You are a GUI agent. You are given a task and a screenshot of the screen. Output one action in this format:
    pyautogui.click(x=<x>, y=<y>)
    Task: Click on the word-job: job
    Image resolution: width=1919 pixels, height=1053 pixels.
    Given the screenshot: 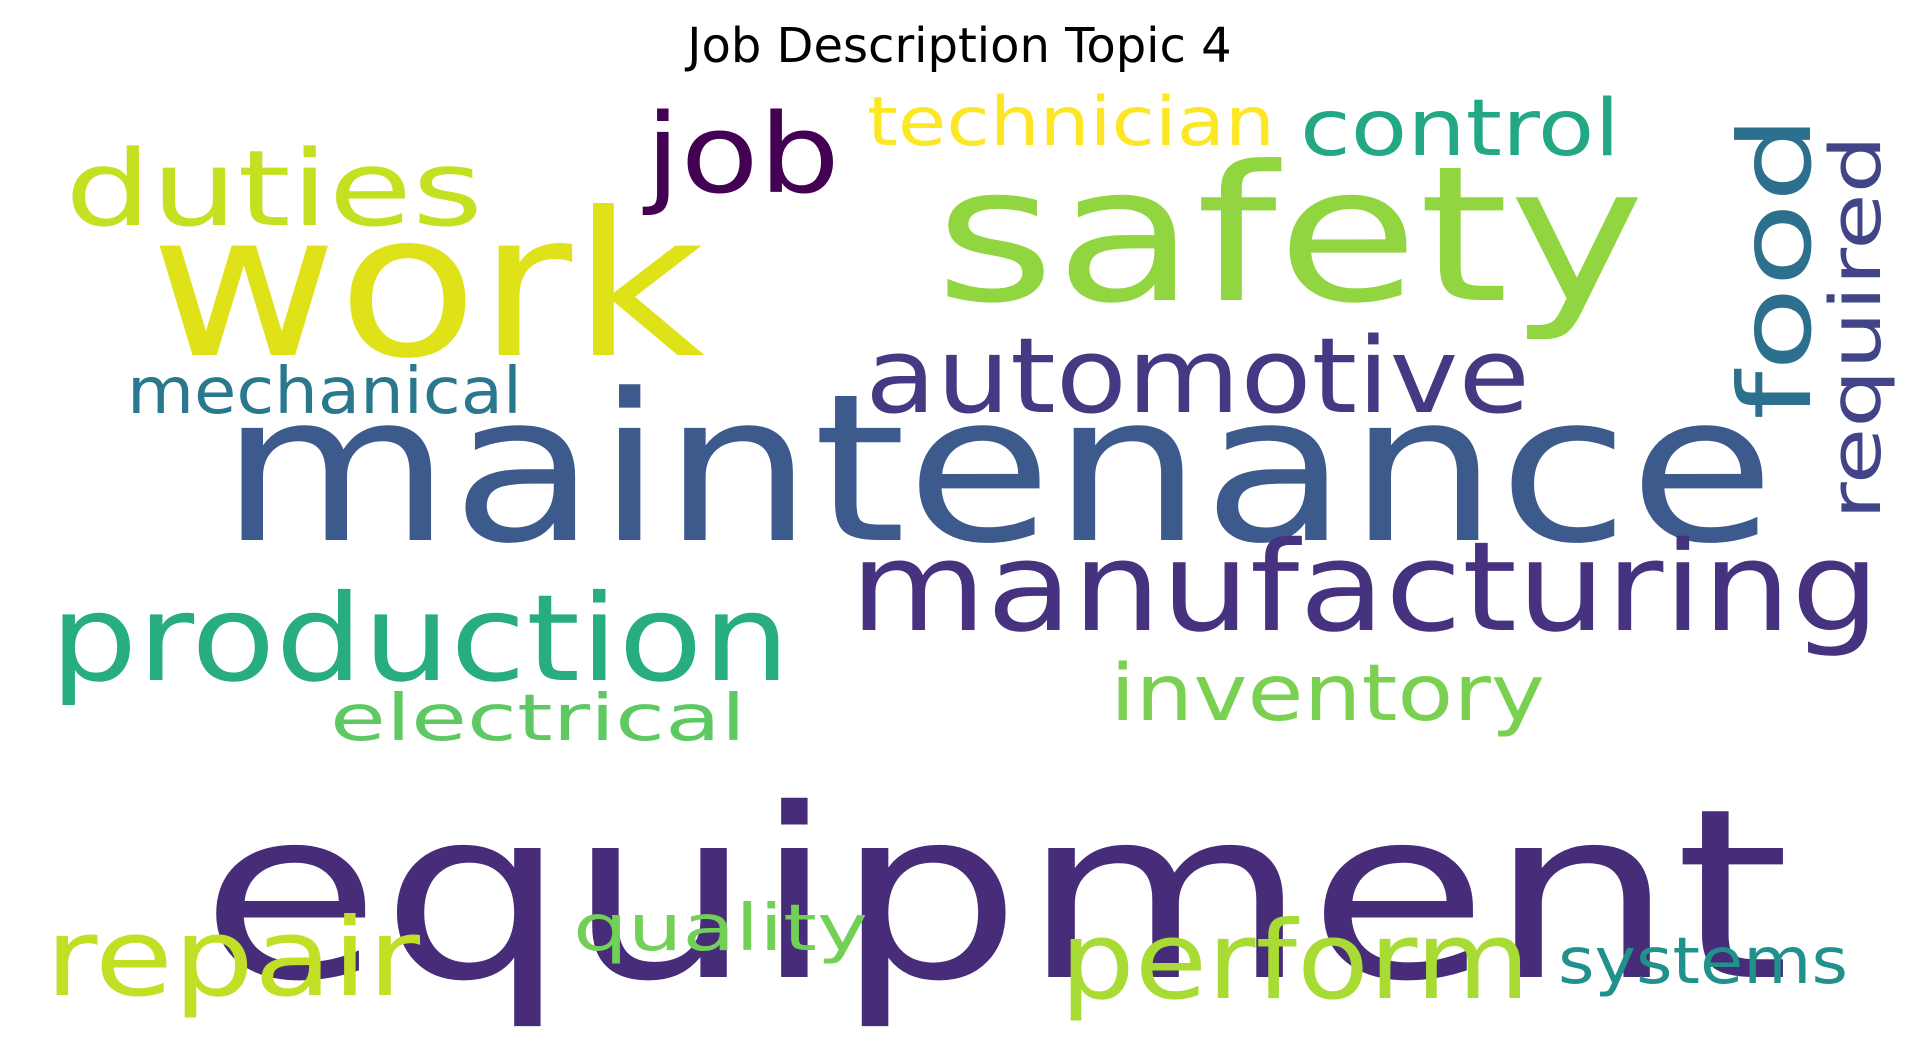 What is the action you would take?
    pyautogui.click(x=741, y=154)
    